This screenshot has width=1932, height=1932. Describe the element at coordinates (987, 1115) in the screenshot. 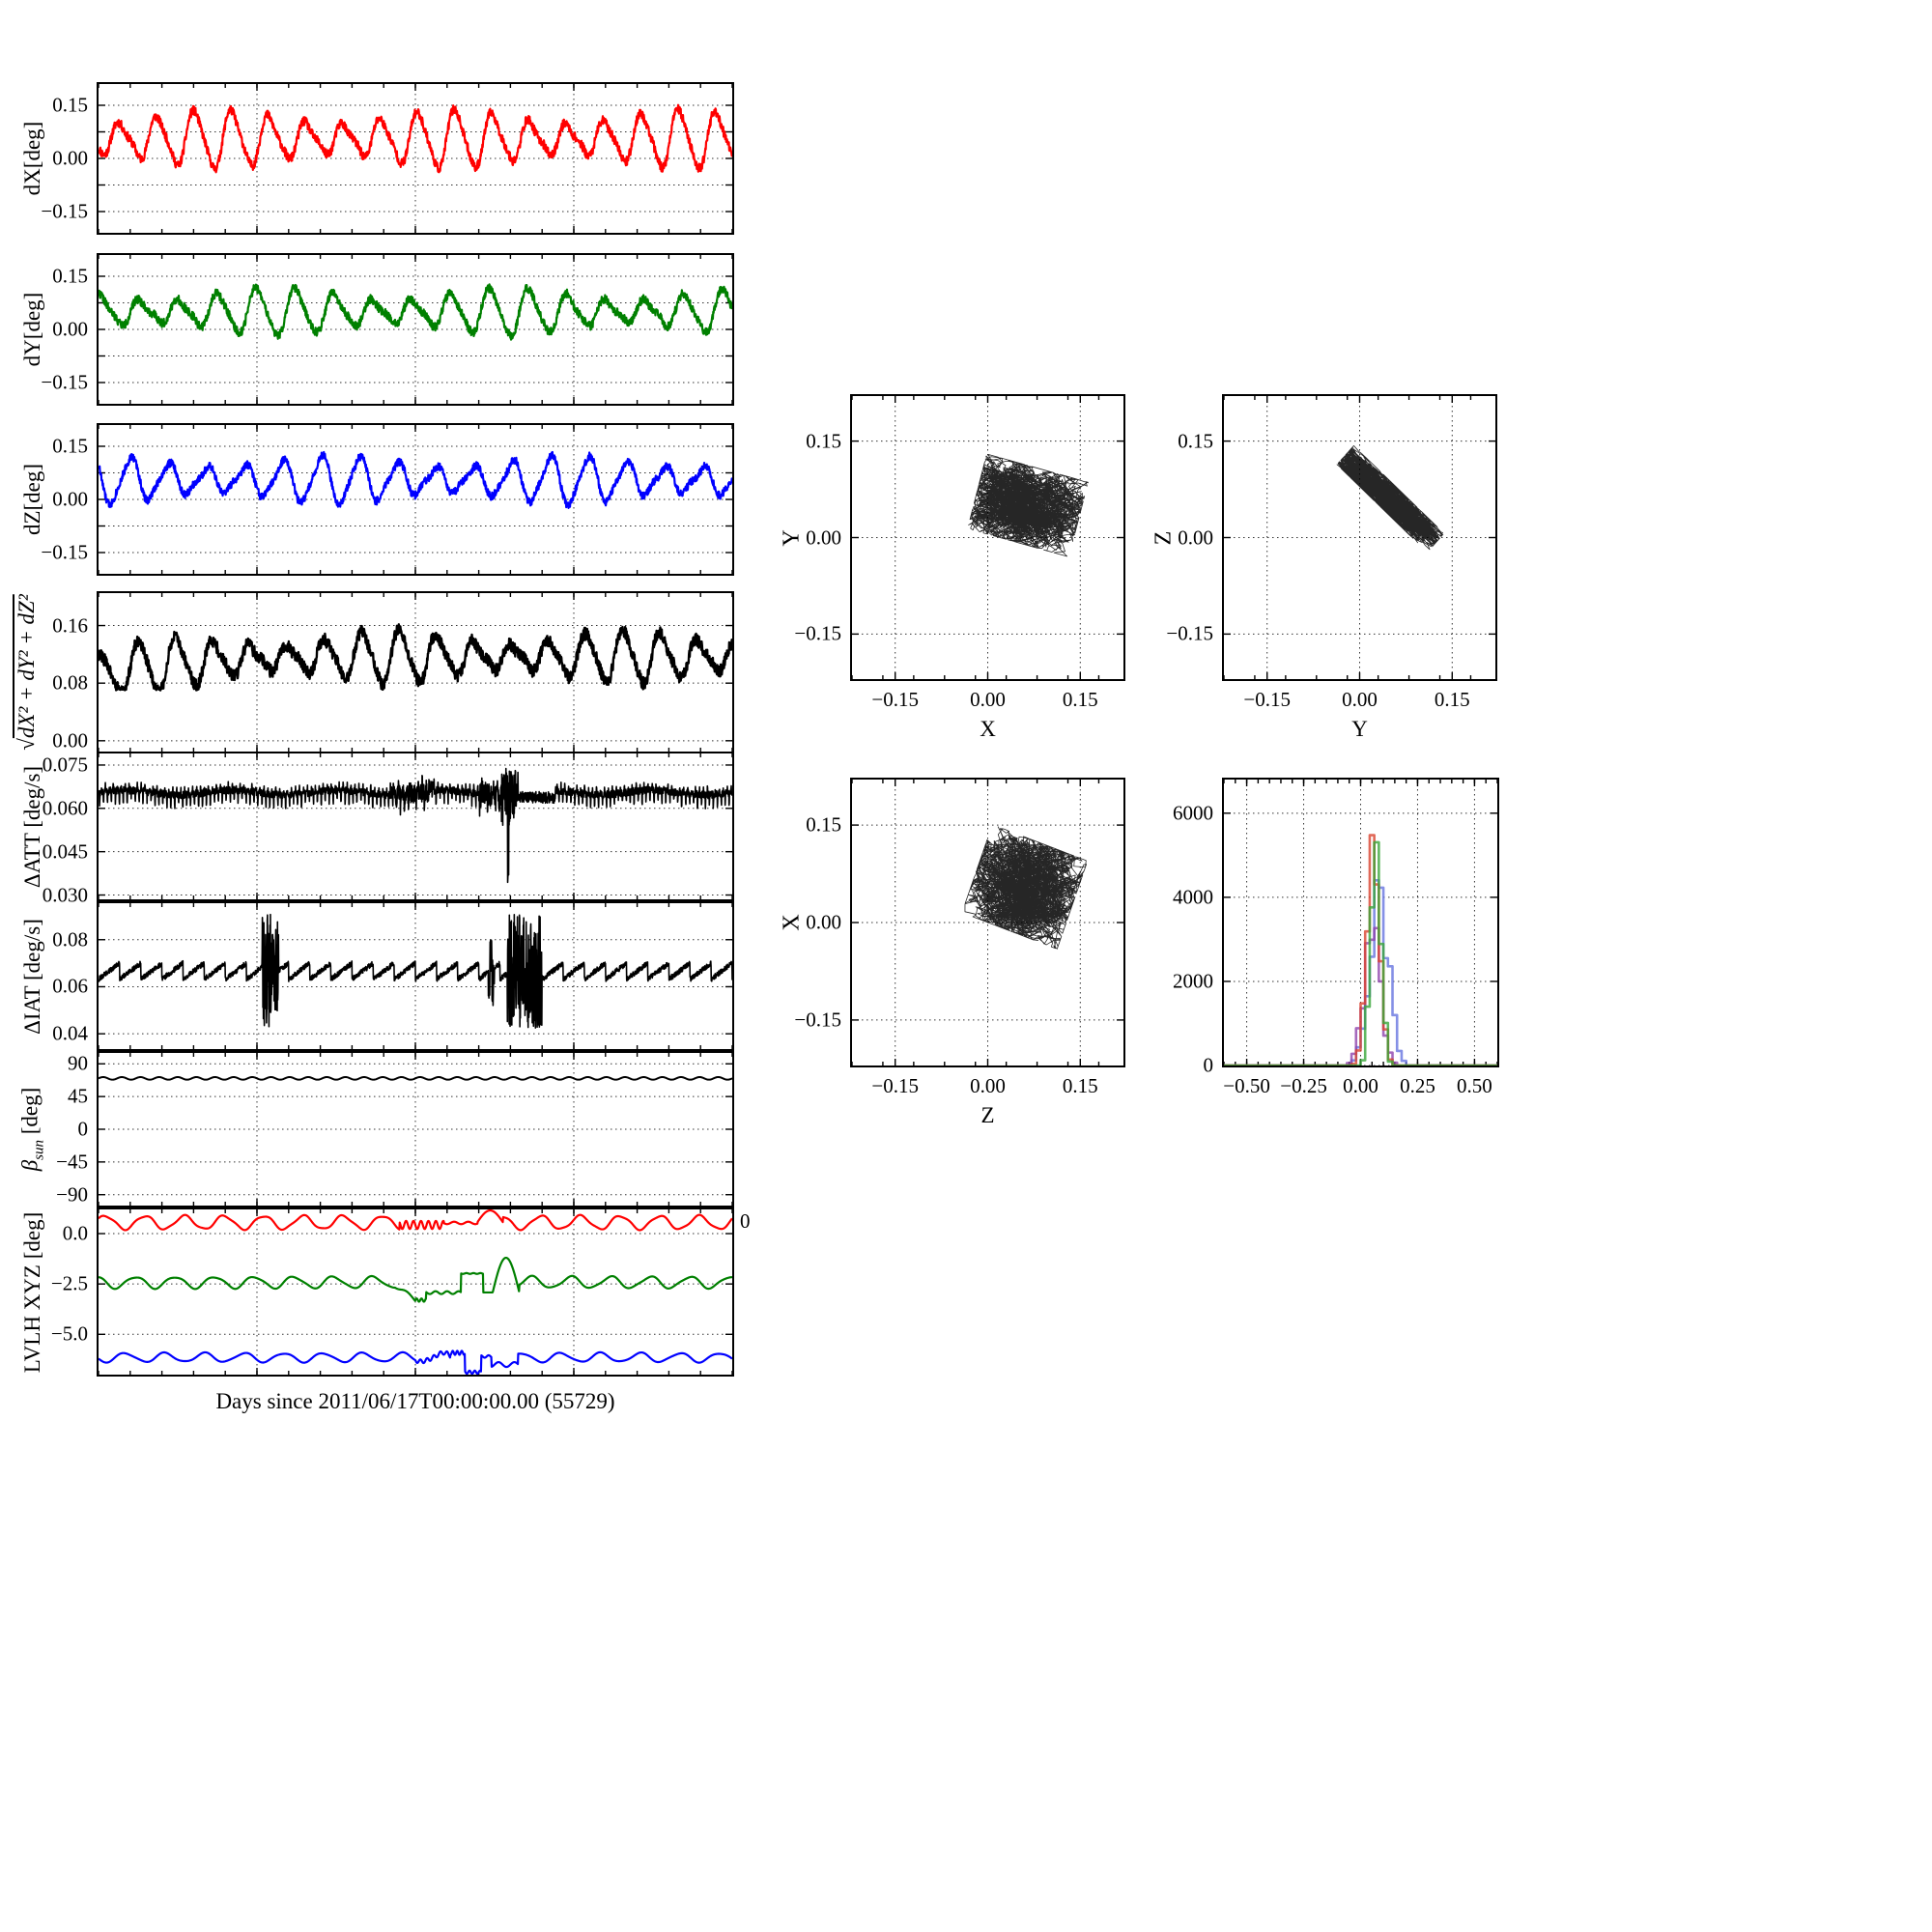

I see `scatter-xz-xlabel: Z` at that location.